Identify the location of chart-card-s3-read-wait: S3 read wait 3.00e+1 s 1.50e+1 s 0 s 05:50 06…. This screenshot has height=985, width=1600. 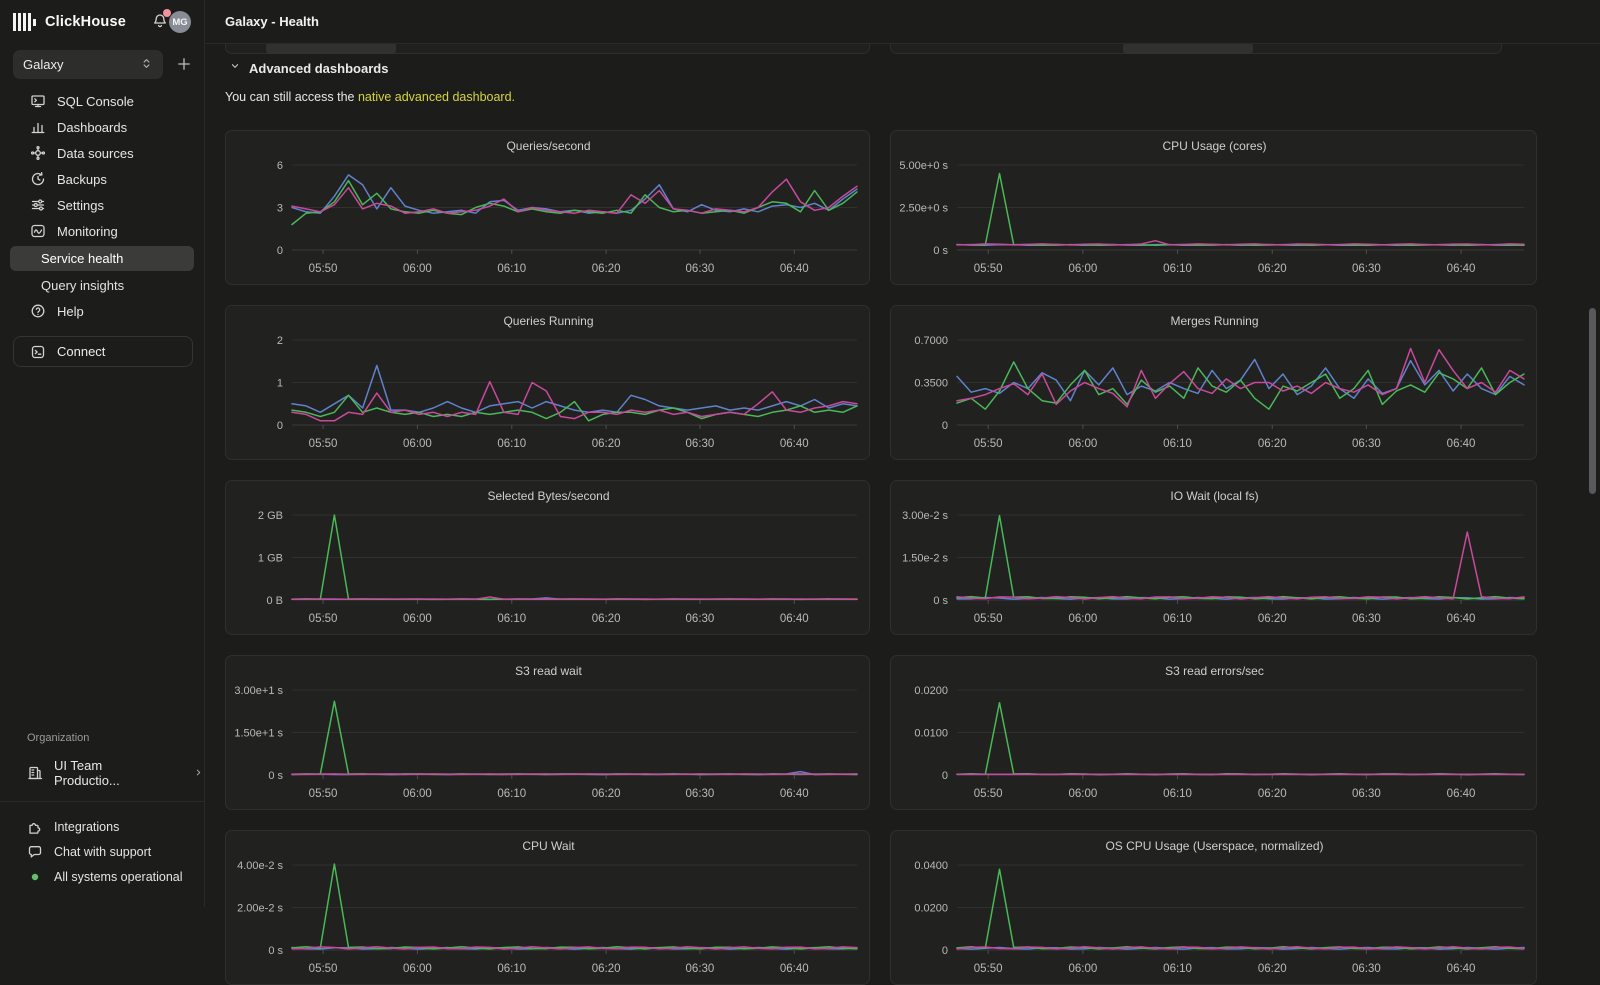
(547, 732).